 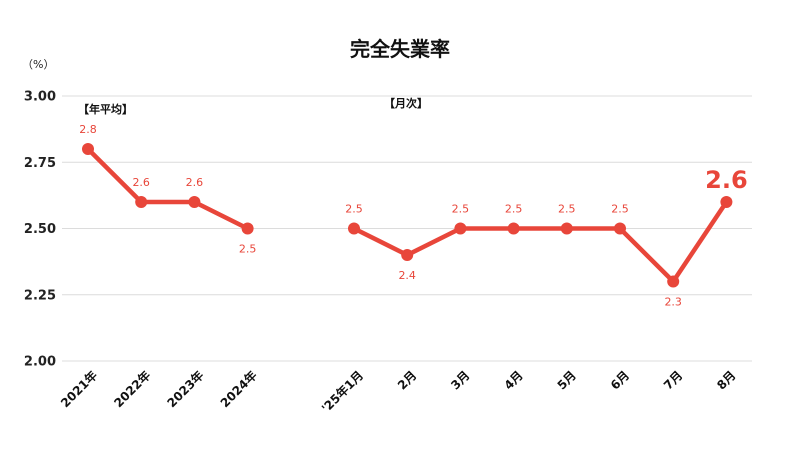 I want to click on x-tick-label: 3月, so click(x=460, y=380).